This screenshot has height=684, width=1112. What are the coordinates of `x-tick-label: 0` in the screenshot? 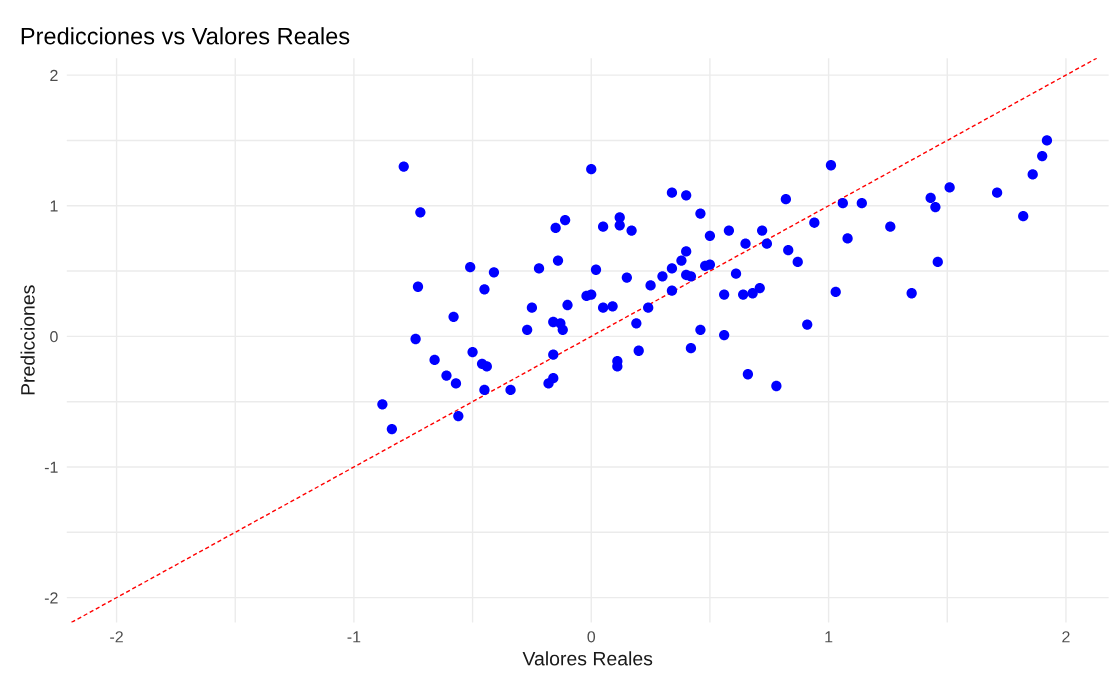 It's located at (591, 637).